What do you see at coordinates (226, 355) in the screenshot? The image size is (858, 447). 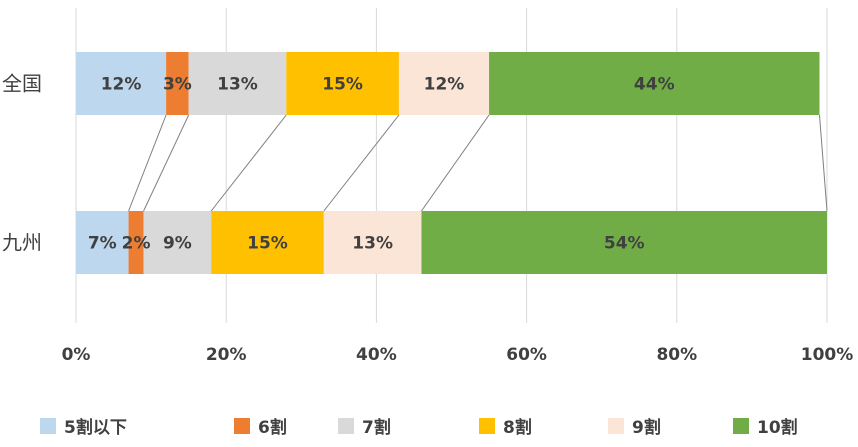 I see `x-tick-label: 20%` at bounding box center [226, 355].